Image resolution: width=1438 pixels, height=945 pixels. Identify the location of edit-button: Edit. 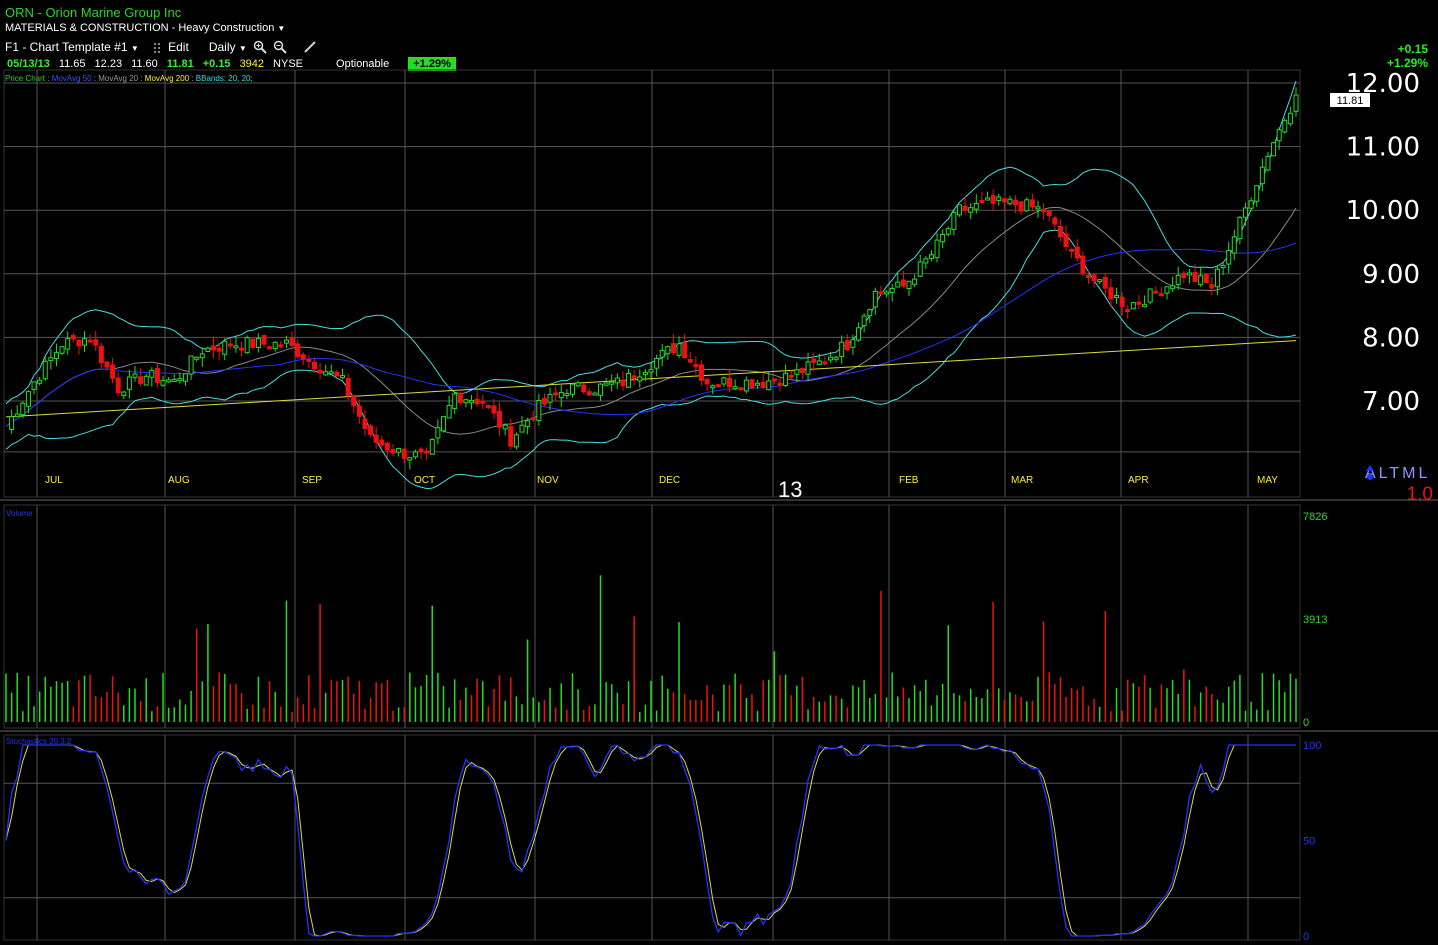
(171, 47).